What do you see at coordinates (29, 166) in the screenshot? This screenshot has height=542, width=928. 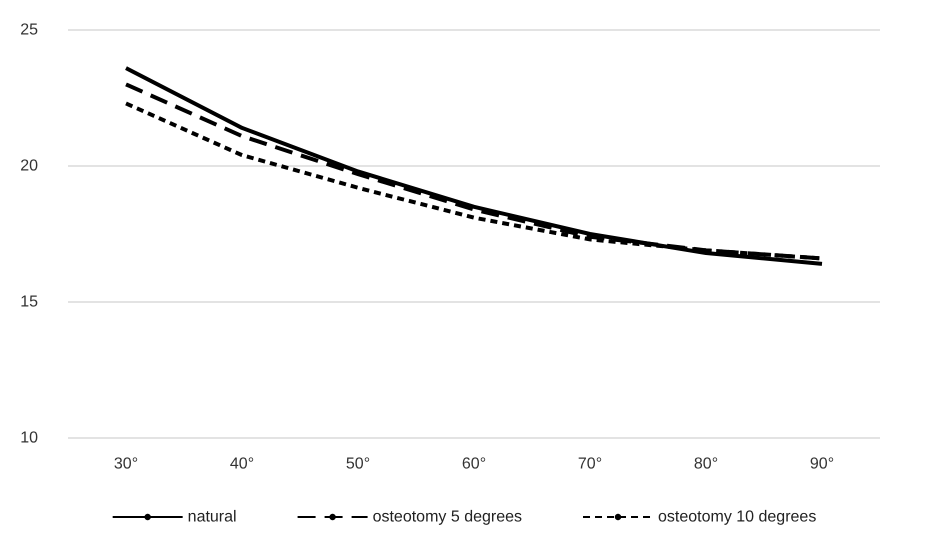 I see `y-tick-label: 20` at bounding box center [29, 166].